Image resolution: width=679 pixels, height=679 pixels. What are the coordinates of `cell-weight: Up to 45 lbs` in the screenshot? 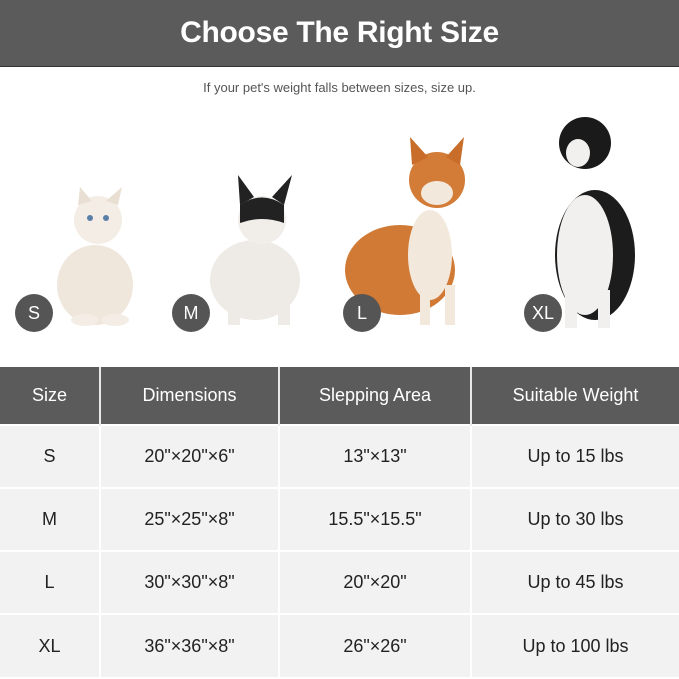 It's located at (574, 582).